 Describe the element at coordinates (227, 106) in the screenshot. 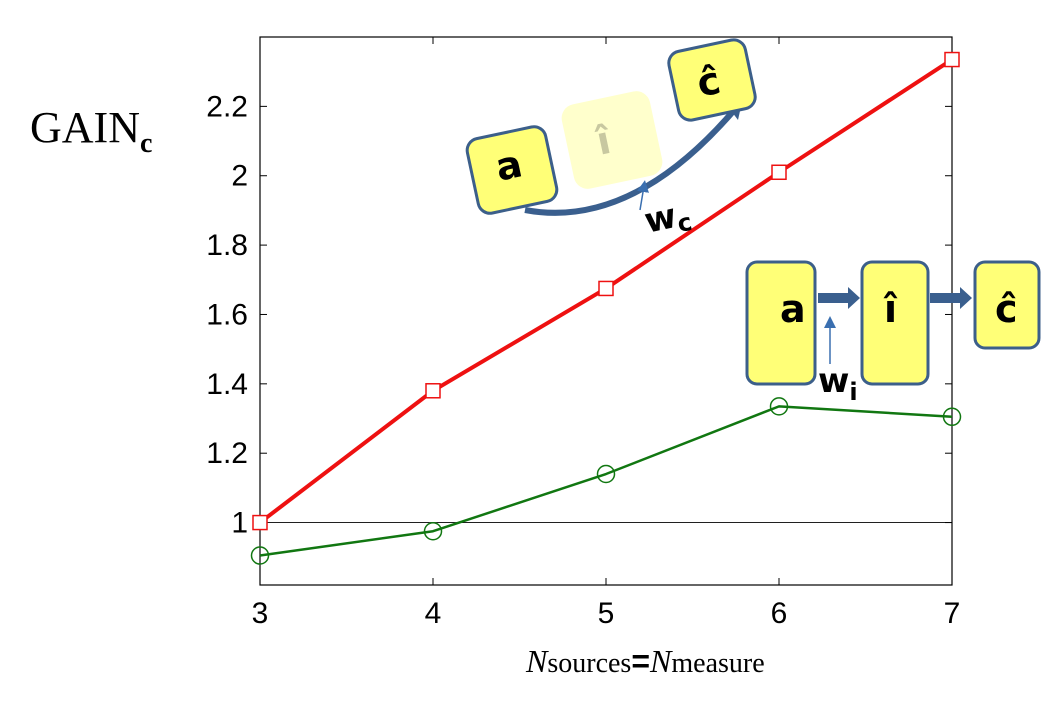

I see `y-tick-label: 2.2` at that location.